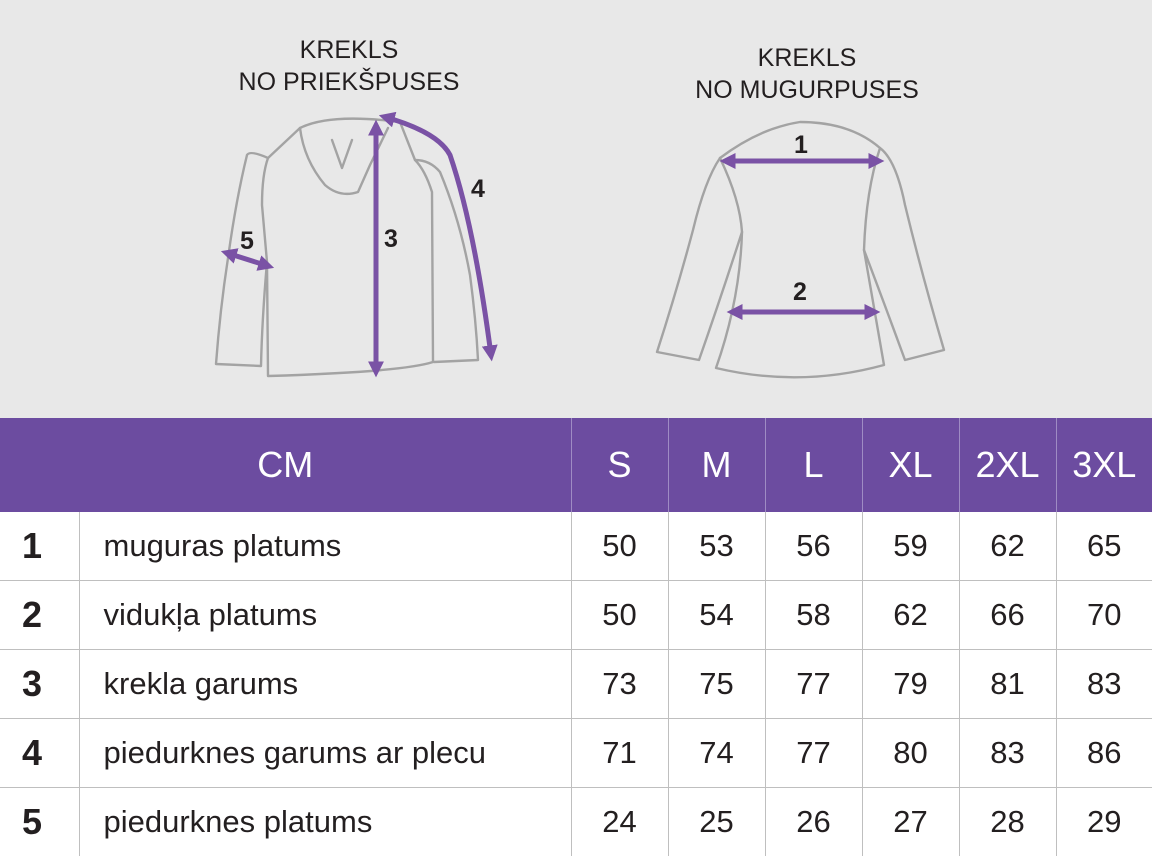  What do you see at coordinates (801, 145) in the screenshot?
I see `marker-1: 1` at bounding box center [801, 145].